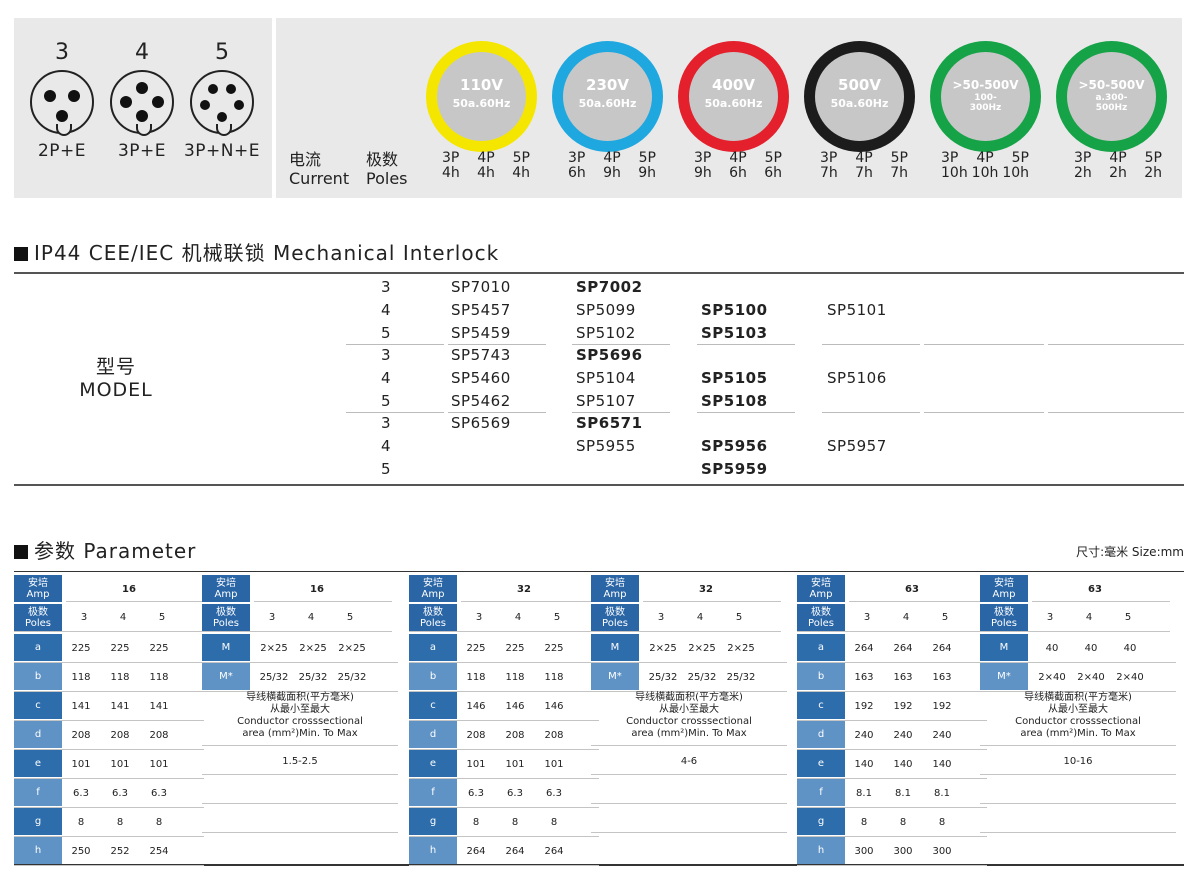 This screenshot has height=885, width=1199. Describe the element at coordinates (386, 401) in the screenshot. I see `pole-value: 5` at that location.